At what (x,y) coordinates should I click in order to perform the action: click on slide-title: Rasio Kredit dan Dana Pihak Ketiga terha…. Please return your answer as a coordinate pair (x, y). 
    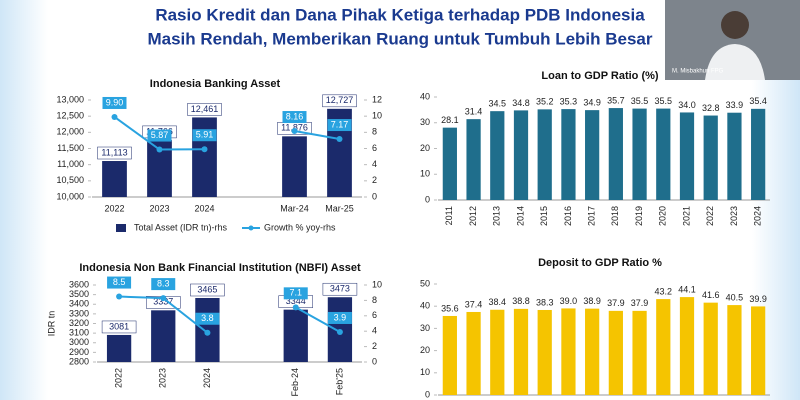
    Looking at the image, I should click on (400, 14).